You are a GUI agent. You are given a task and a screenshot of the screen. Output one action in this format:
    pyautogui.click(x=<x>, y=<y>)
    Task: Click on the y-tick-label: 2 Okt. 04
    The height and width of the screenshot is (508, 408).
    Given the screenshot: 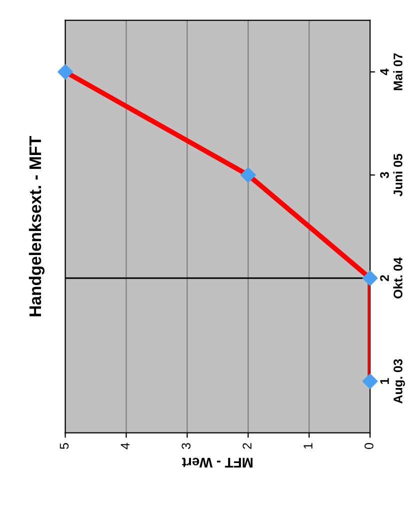 What is the action you would take?
    pyautogui.click(x=391, y=277)
    